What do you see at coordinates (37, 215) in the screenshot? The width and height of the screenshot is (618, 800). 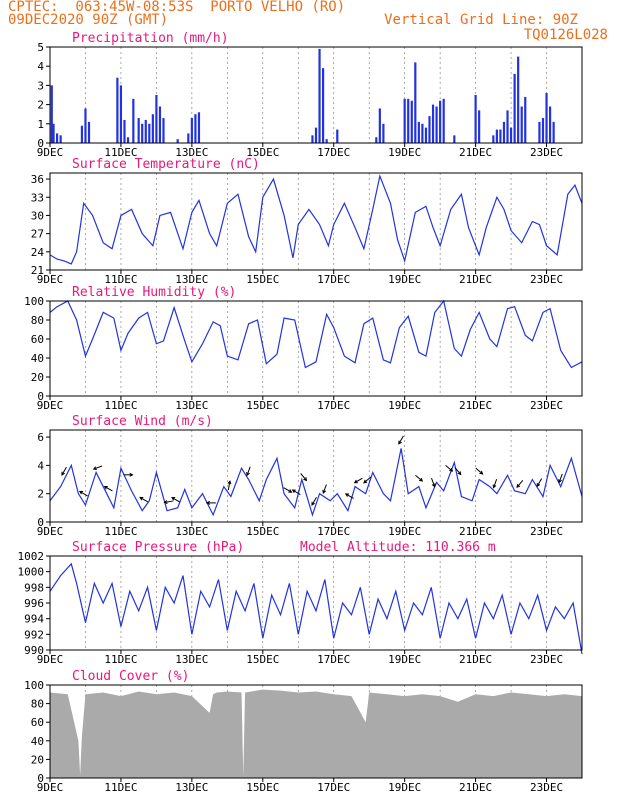 I see `y-tick-label: 30` at bounding box center [37, 215].